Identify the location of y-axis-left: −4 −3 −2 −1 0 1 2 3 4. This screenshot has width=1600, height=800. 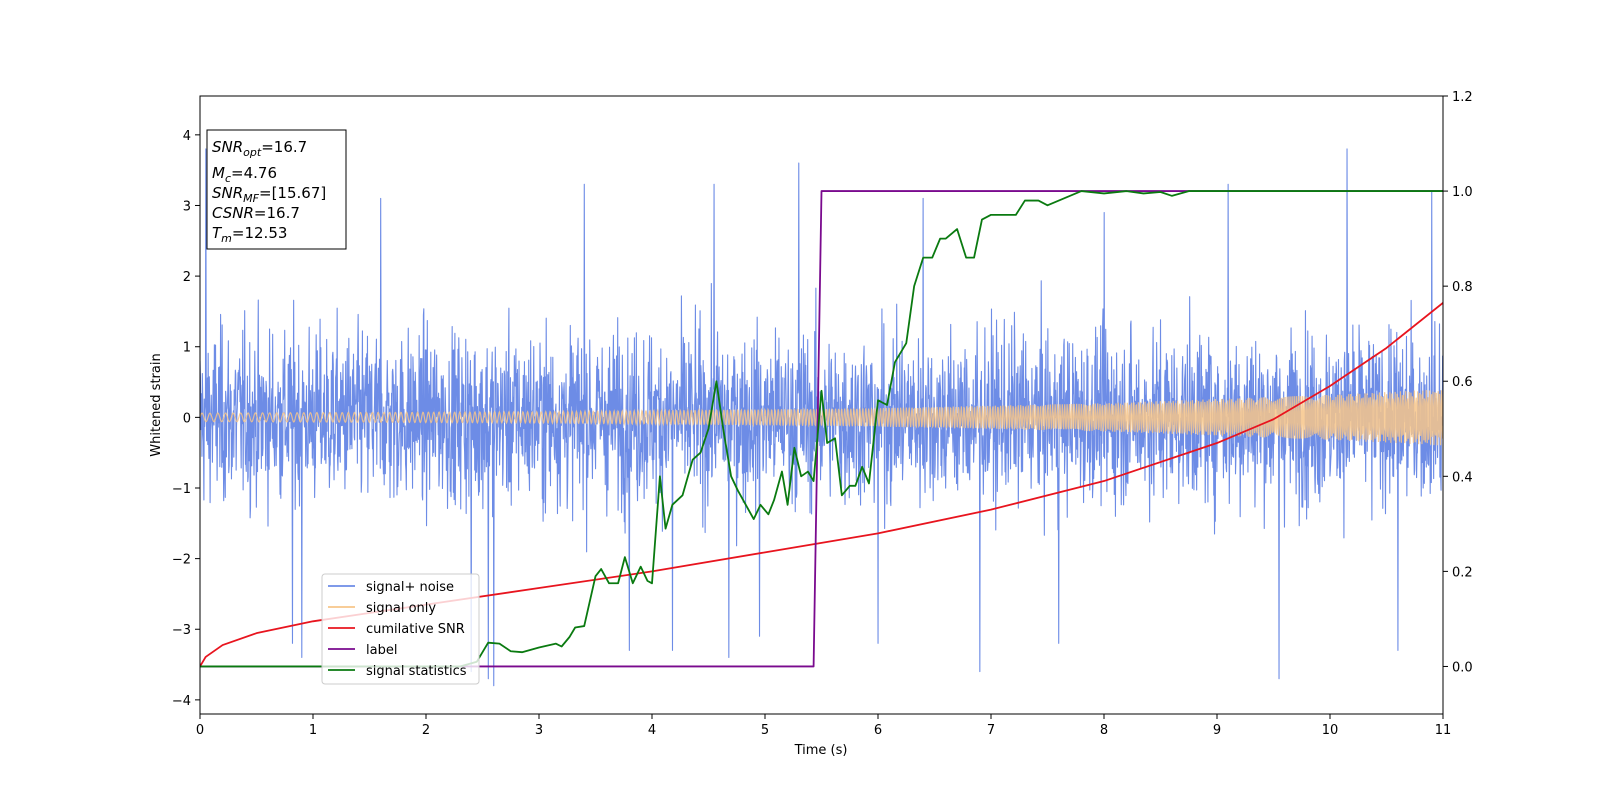
(186, 419).